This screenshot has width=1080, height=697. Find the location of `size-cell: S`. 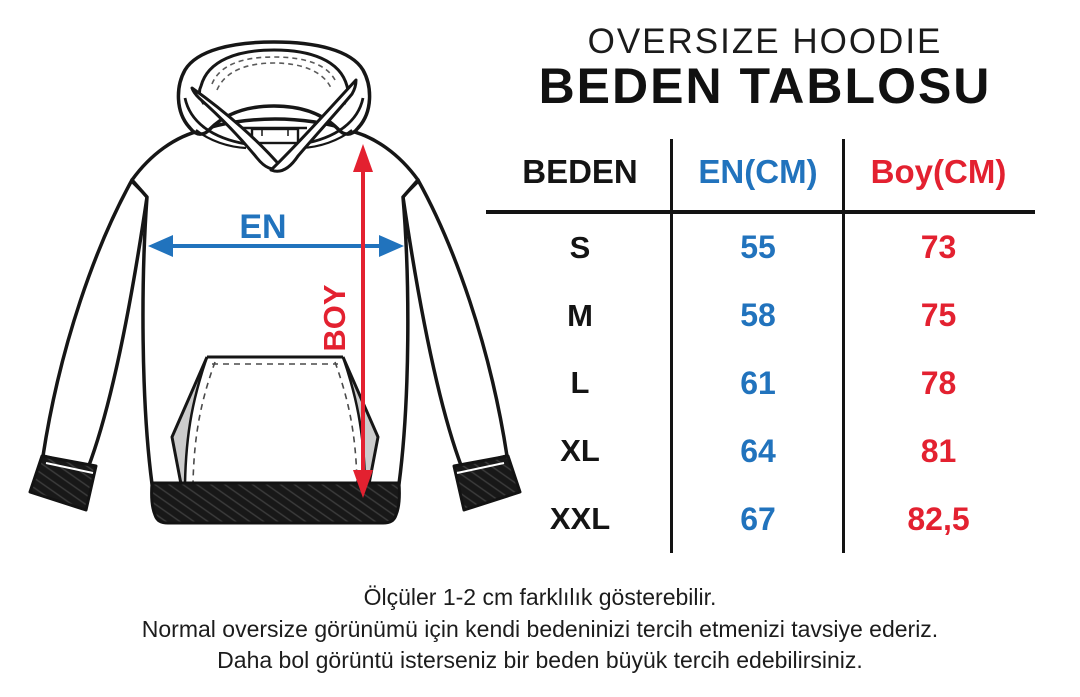

size-cell: S is located at coordinates (580, 247).